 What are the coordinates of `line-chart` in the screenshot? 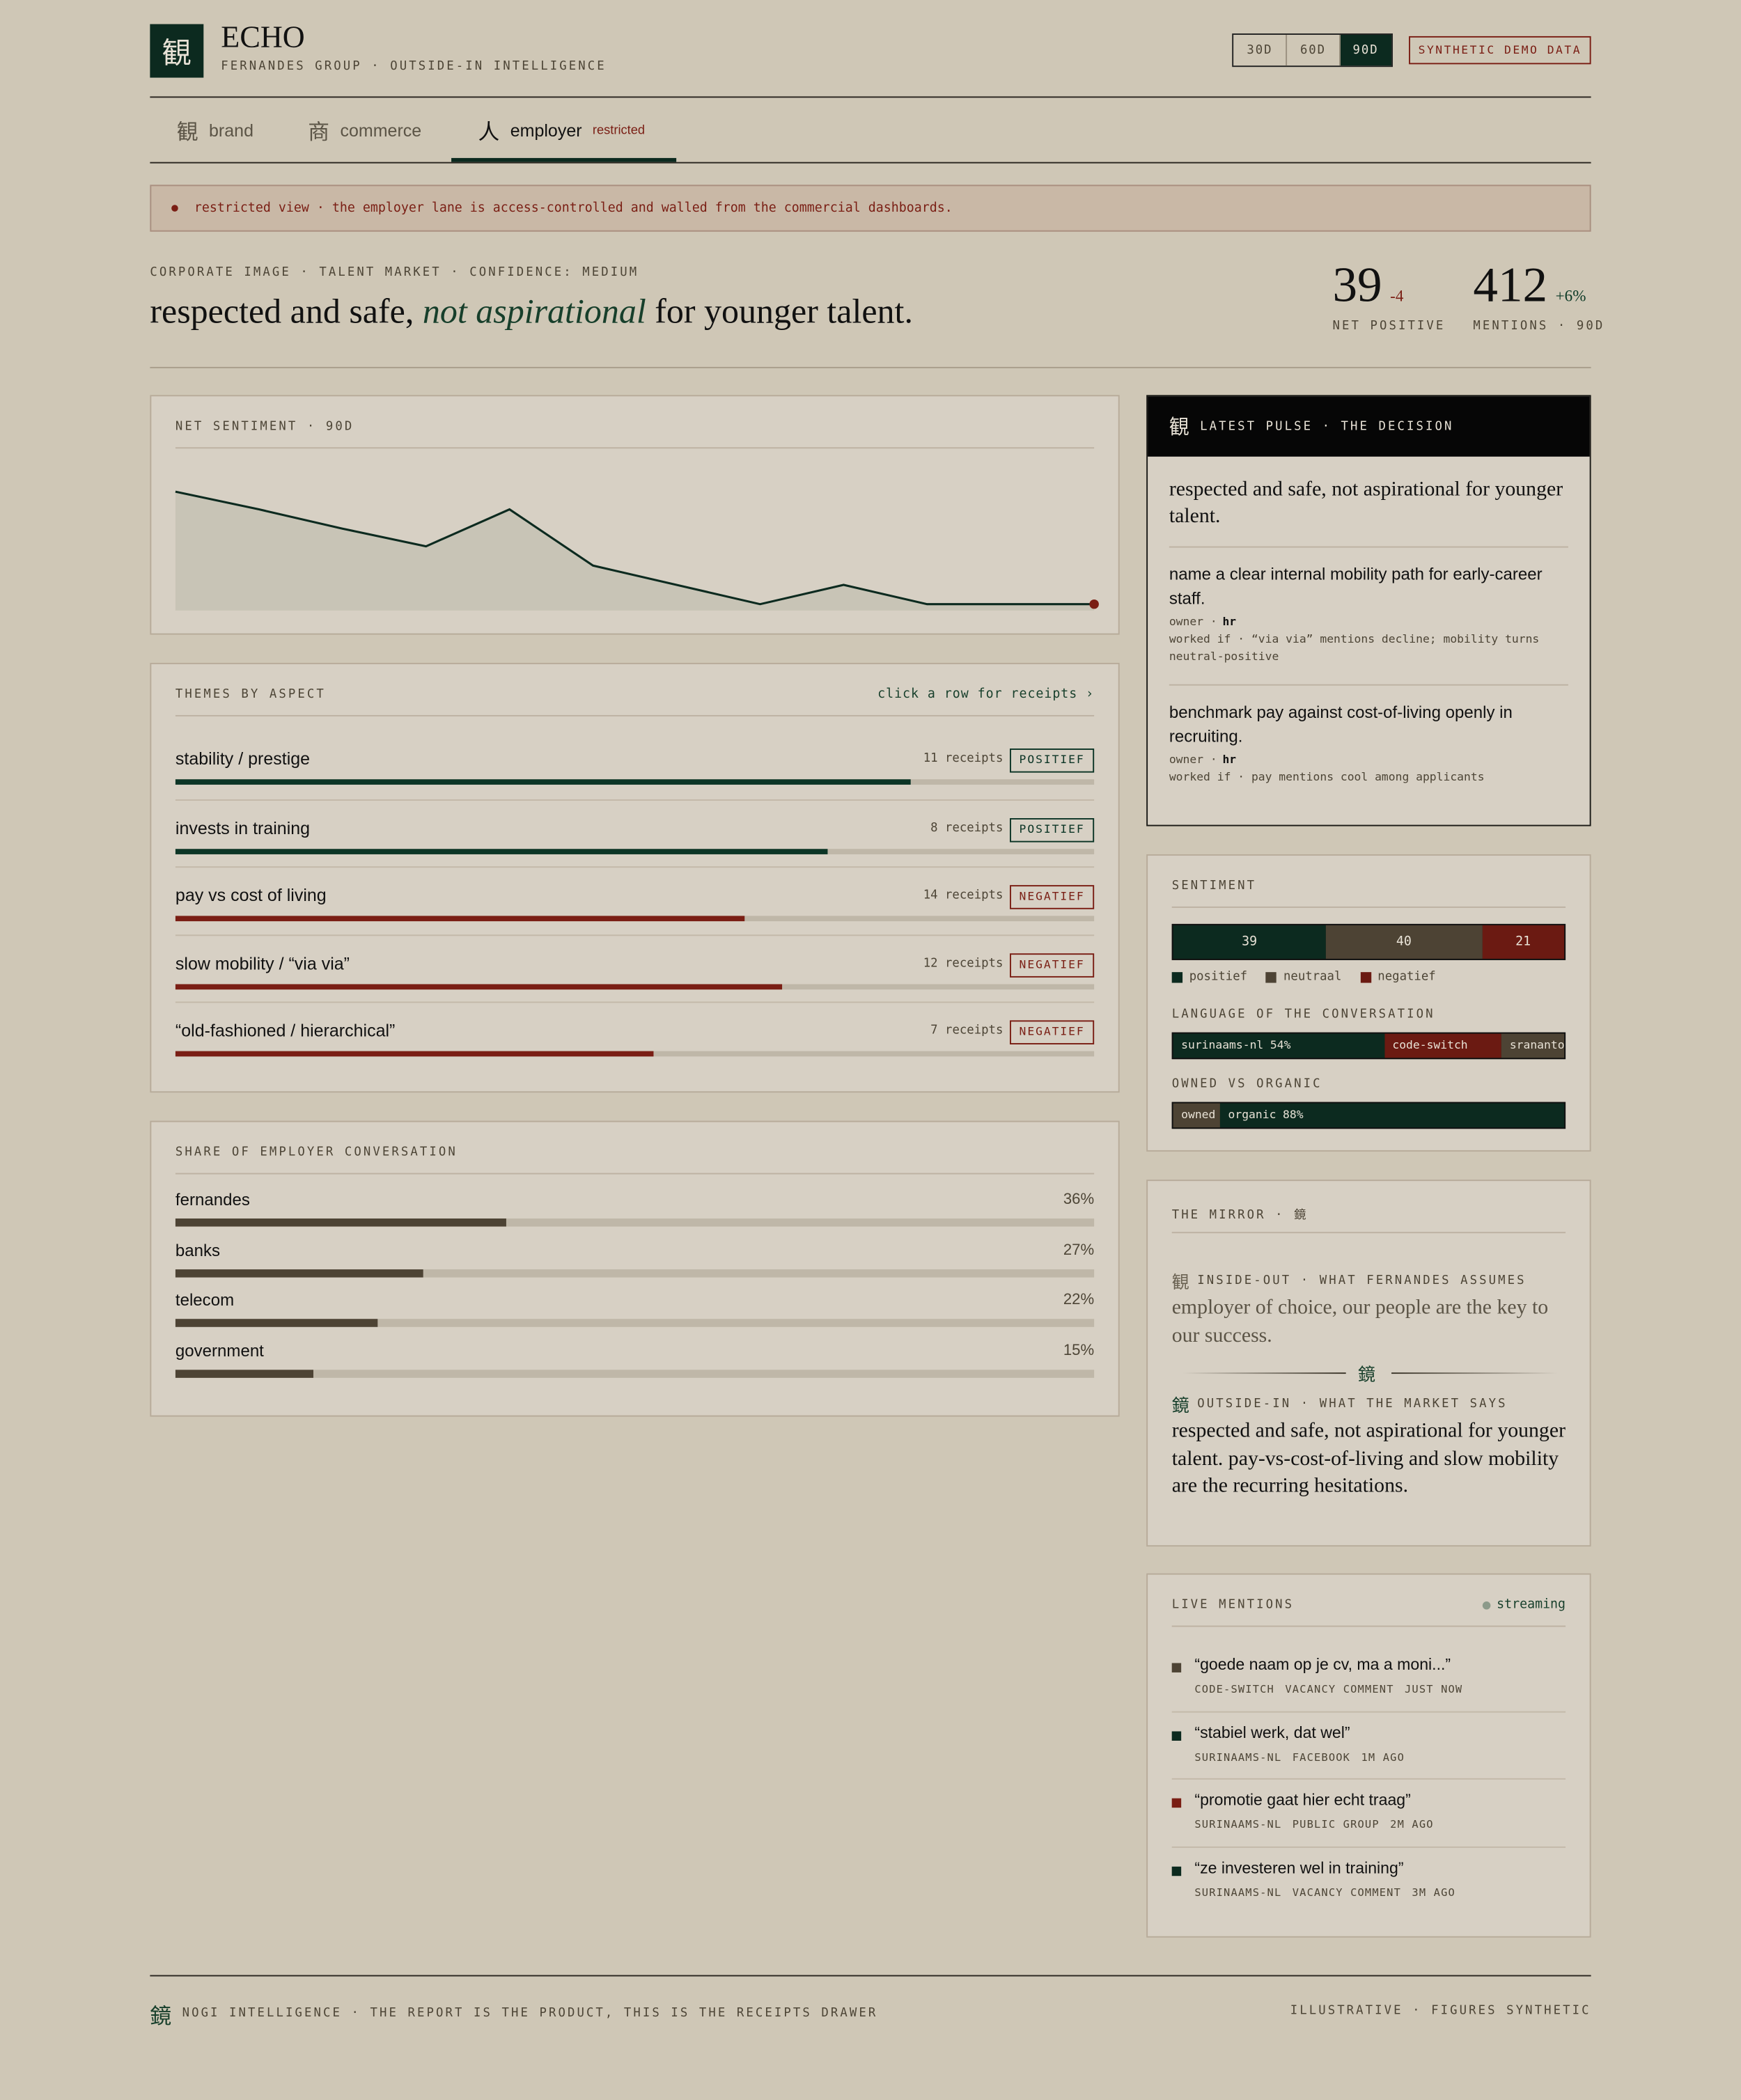 It's located at (637, 550).